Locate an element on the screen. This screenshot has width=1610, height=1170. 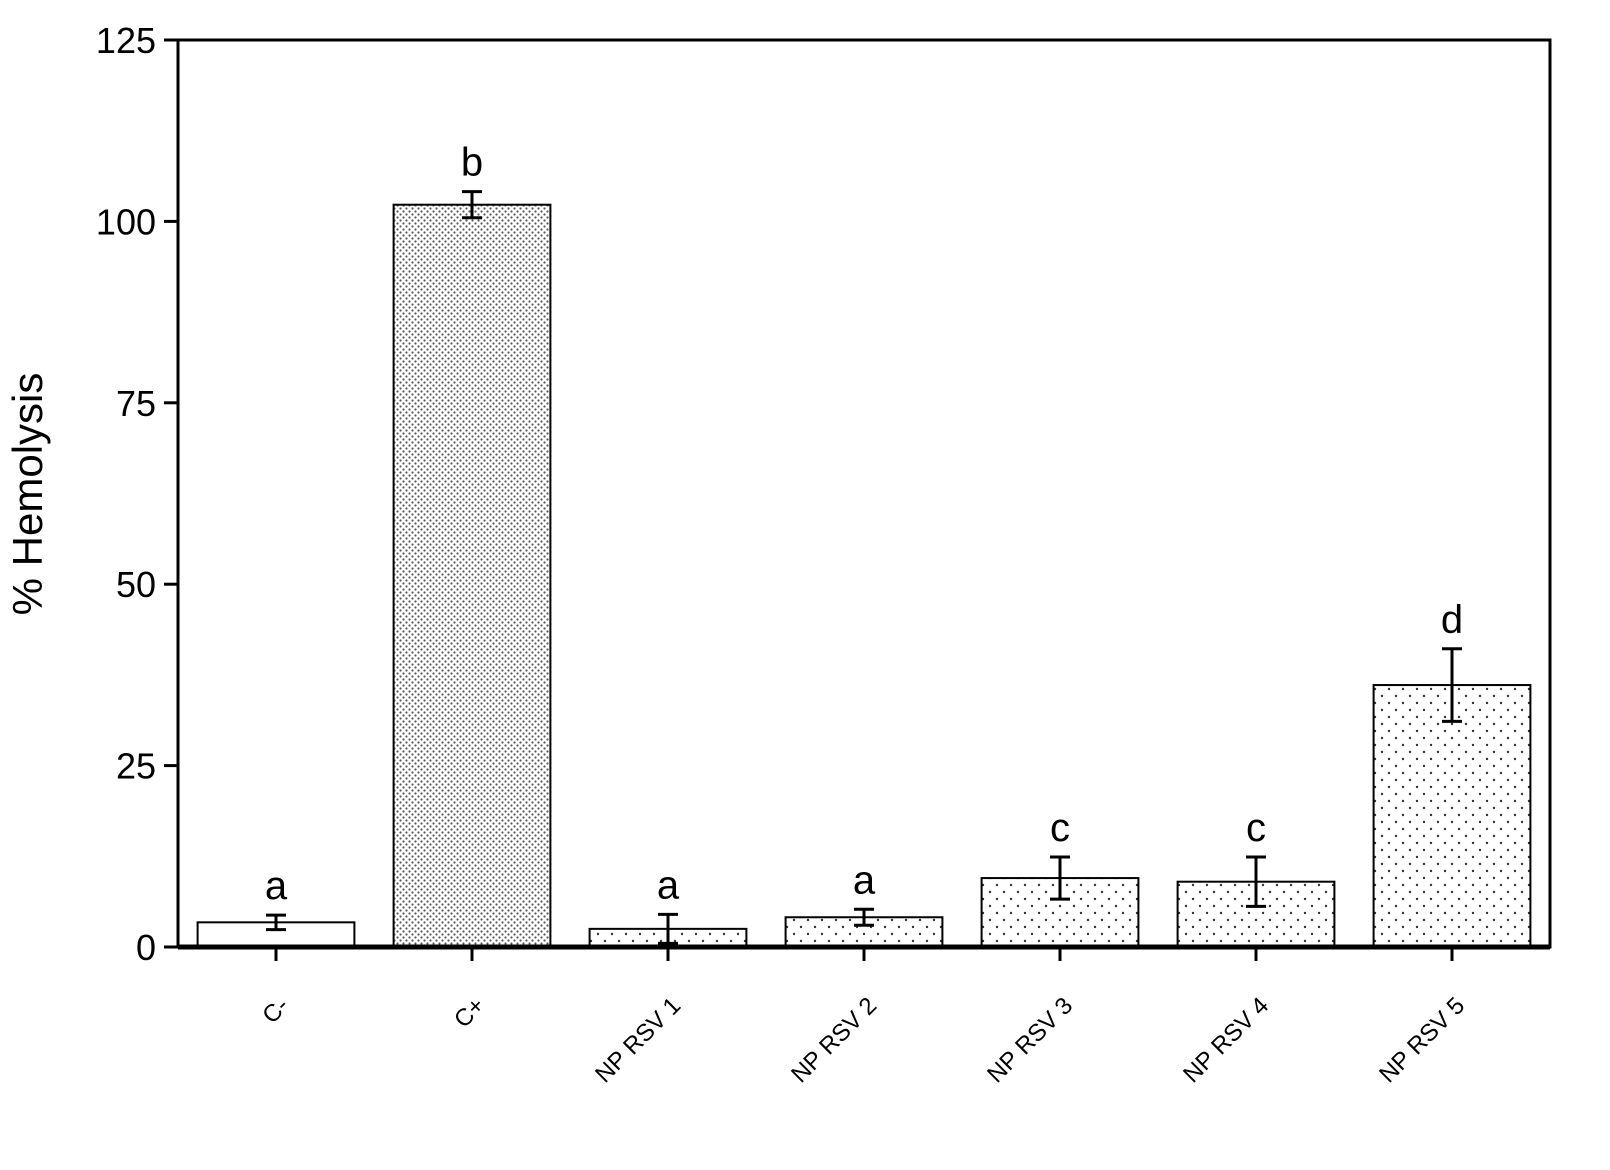
y-tick-label: 50 is located at coordinates (136, 584).